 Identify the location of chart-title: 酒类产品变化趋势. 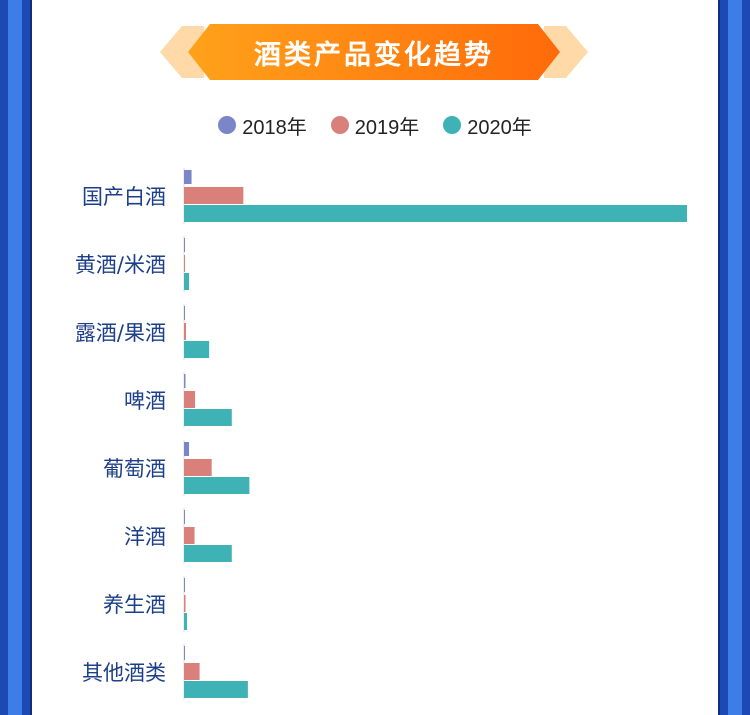
(374, 55).